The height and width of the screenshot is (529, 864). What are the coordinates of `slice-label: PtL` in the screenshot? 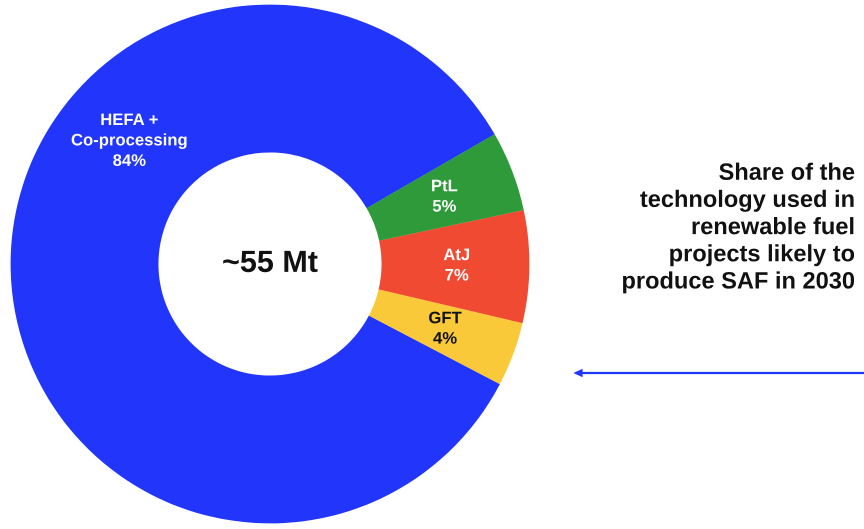 It's located at (445, 186).